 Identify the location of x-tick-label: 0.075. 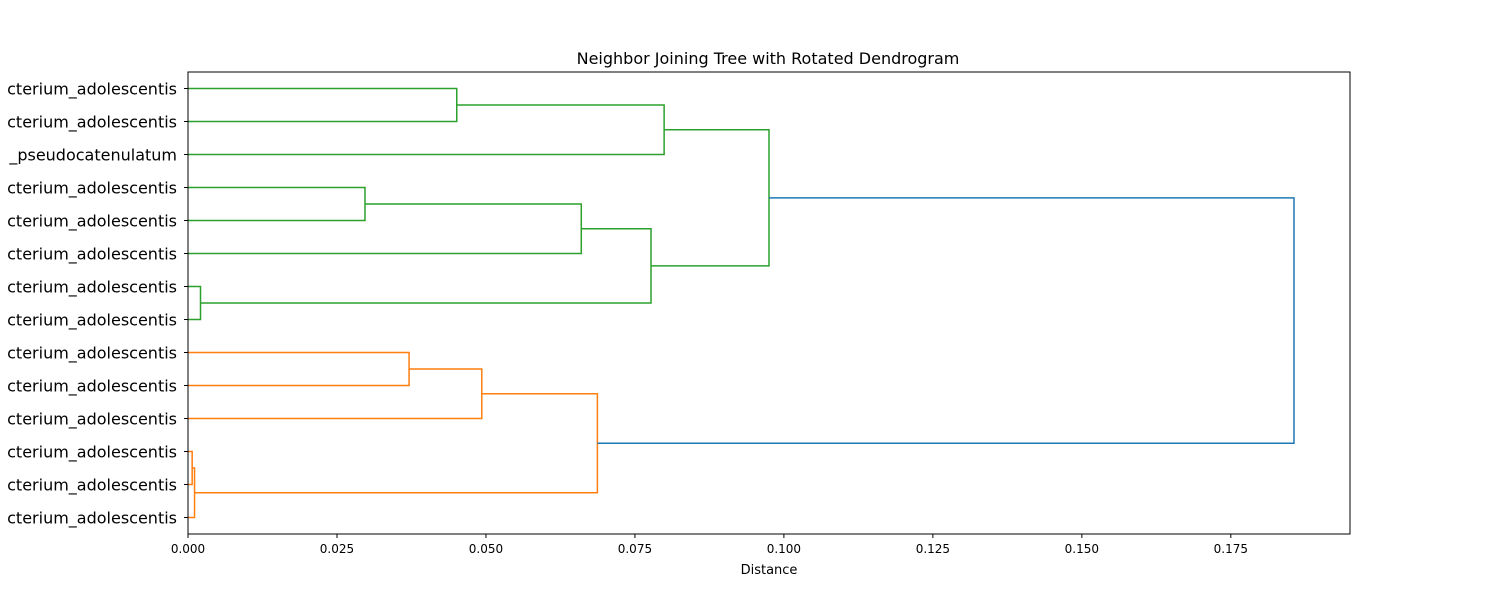
(635, 549).